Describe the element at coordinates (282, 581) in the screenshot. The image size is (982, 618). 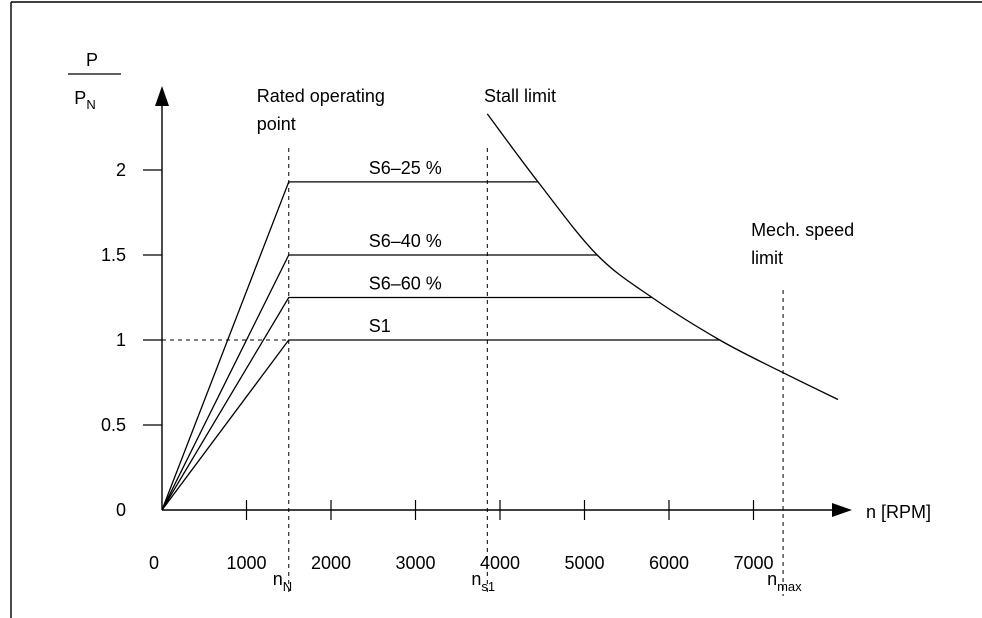
I see `marker-label-nN: nN` at that location.